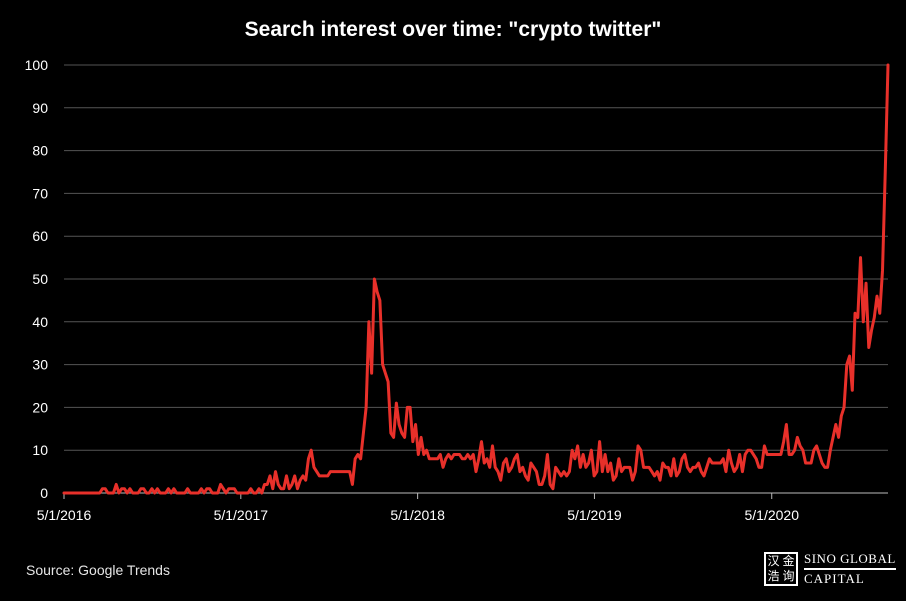 The image size is (906, 601). Describe the element at coordinates (594, 515) in the screenshot. I see `x-tick-label: 5/1/2019` at that location.